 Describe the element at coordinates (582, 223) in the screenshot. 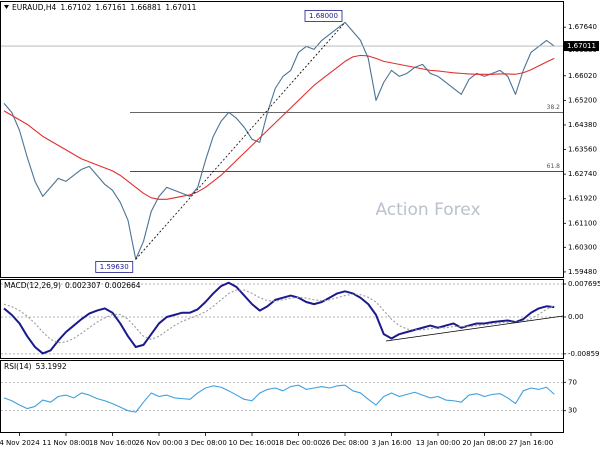

I see `y-tick-label: 1.61100` at that location.